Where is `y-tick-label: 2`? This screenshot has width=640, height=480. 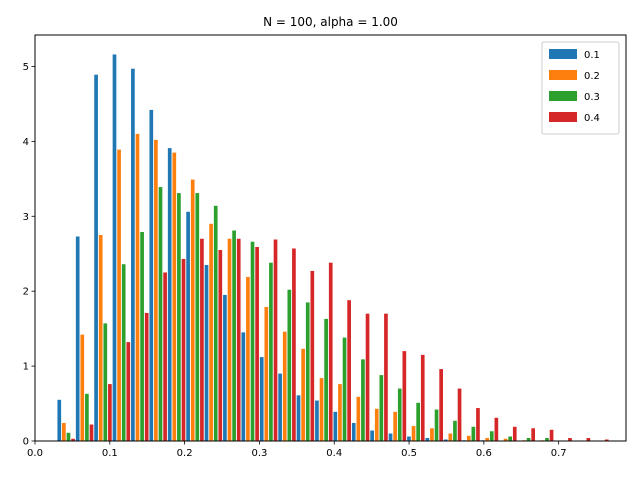
y-tick-label: 2 is located at coordinates (26, 292).